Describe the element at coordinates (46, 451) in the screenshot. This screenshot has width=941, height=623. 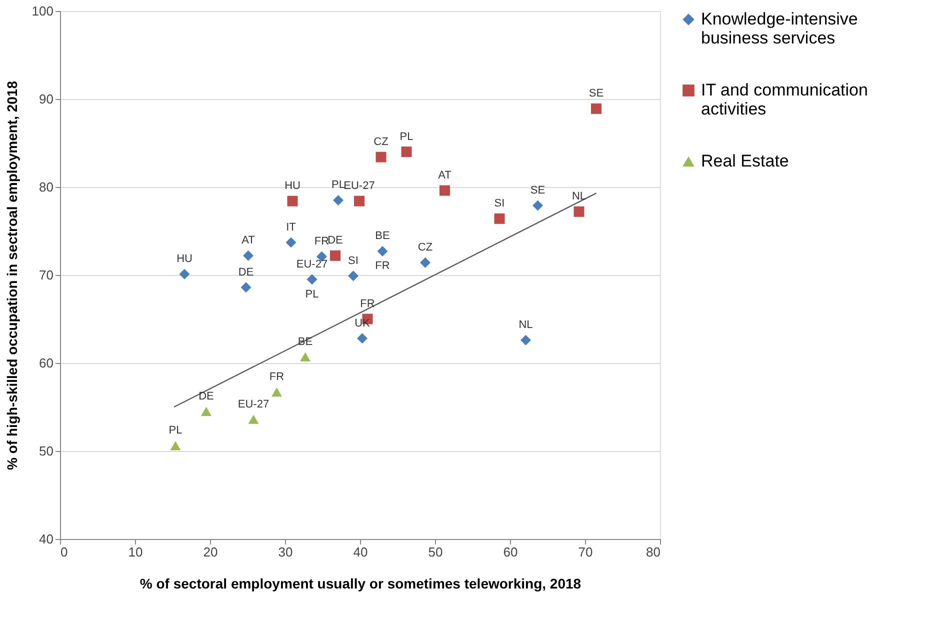
I see `y-tick-label: 50` at that location.